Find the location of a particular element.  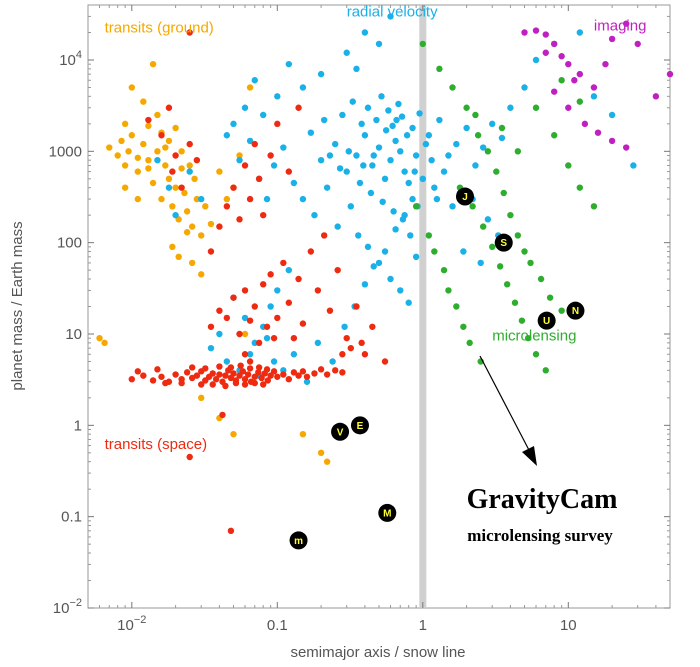

planet-S: S is located at coordinates (503, 242).